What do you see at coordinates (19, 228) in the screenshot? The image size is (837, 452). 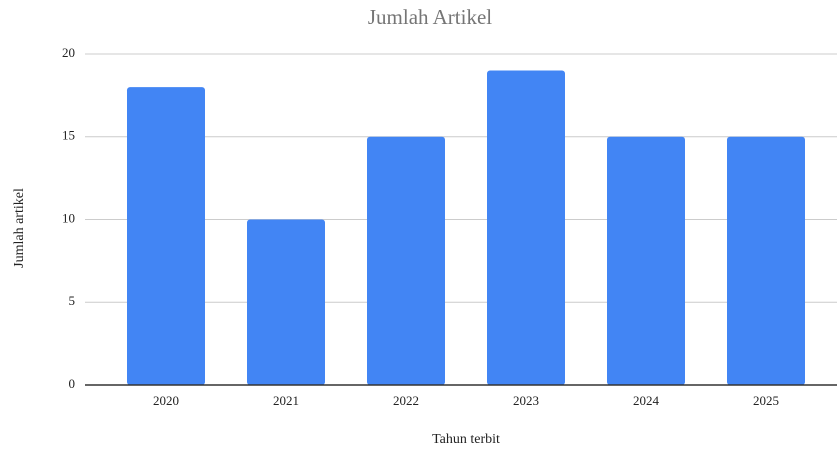 I see `y-axis-title: Jumlah artikel` at bounding box center [19, 228].